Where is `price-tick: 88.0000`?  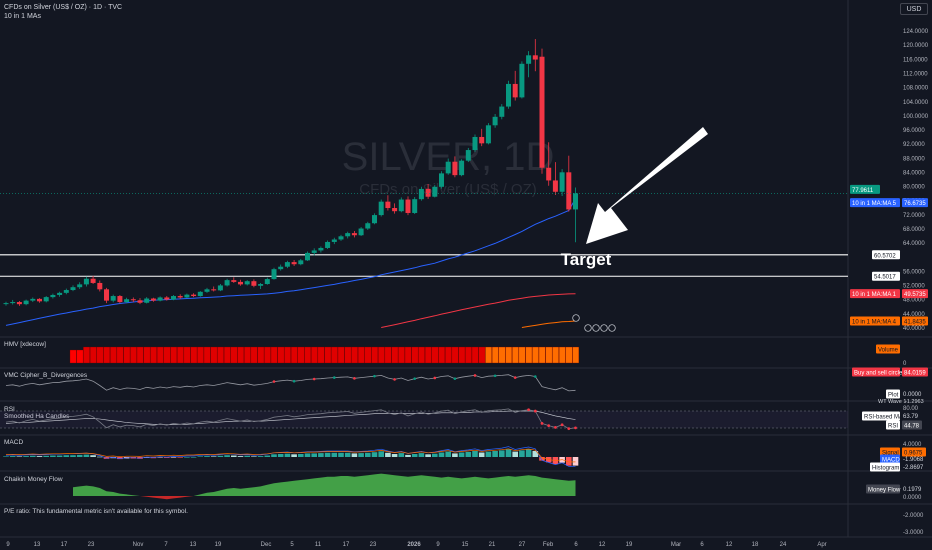 price-tick: 88.0000 is located at coordinates (914, 159).